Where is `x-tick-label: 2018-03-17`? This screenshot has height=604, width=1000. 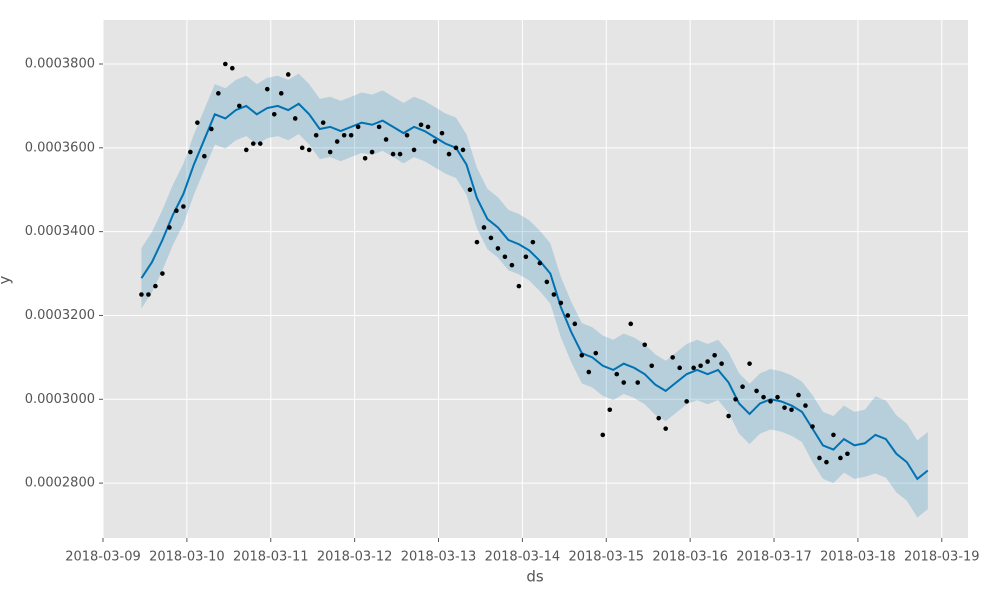
x-tick-label: 2018-03-17 is located at coordinates (774, 557).